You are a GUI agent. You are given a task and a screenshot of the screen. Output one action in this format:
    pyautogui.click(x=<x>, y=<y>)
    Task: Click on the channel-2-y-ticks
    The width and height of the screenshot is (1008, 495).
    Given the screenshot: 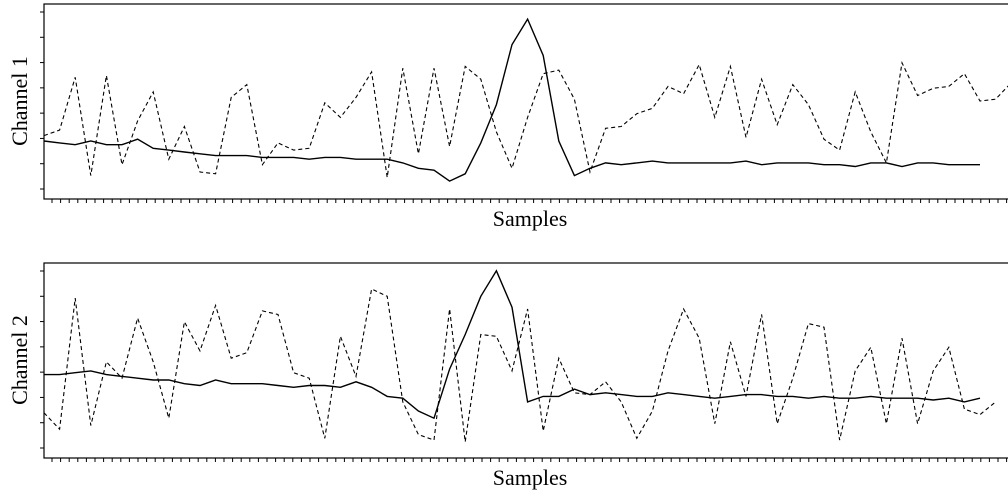 What is the action you would take?
    pyautogui.click(x=42, y=359)
    